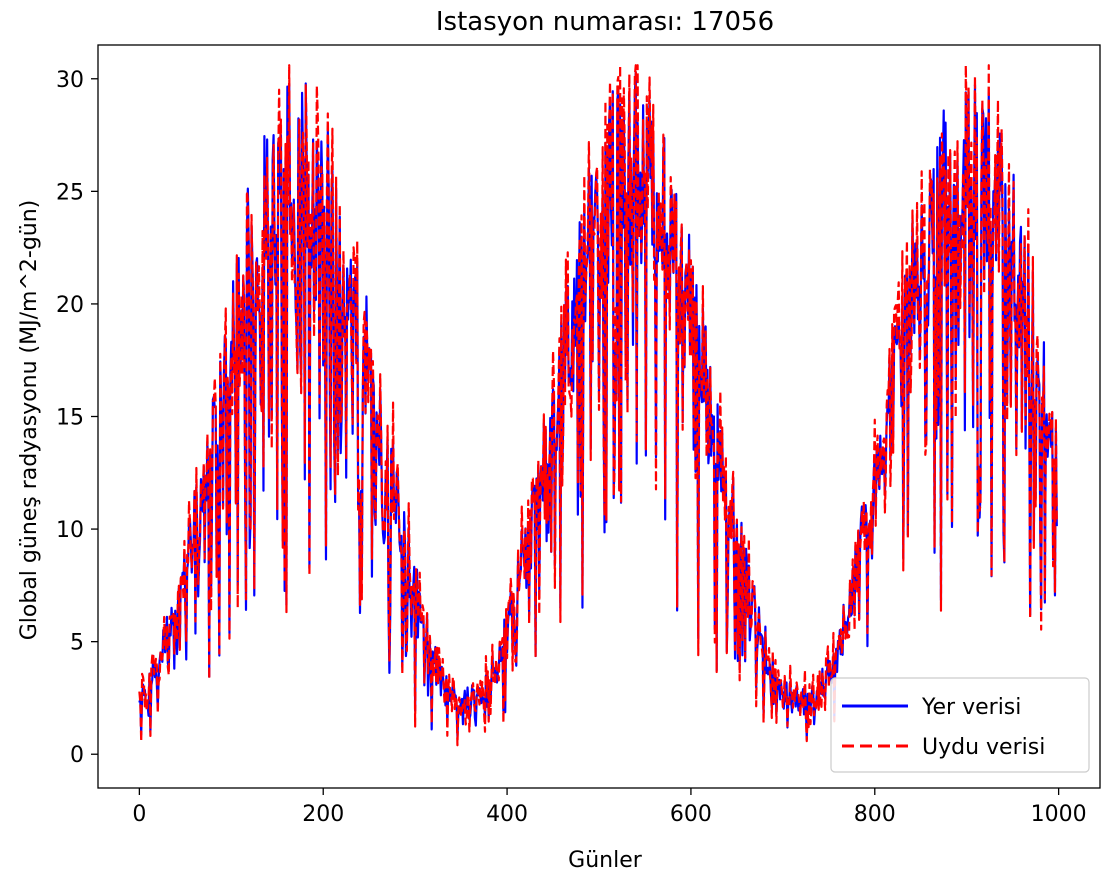  What do you see at coordinates (507, 814) in the screenshot?
I see `x-tick-label: 400` at bounding box center [507, 814].